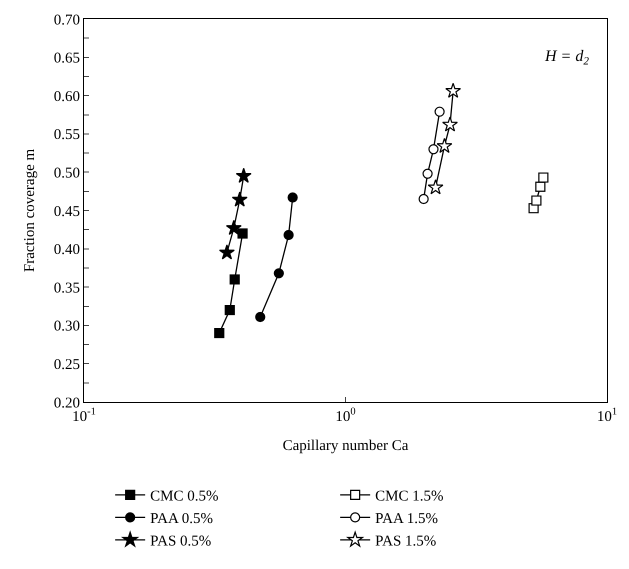 The width and height of the screenshot is (629, 569). What do you see at coordinates (67, 173) in the screenshot?
I see `y-tick-label: 0.50` at bounding box center [67, 173].